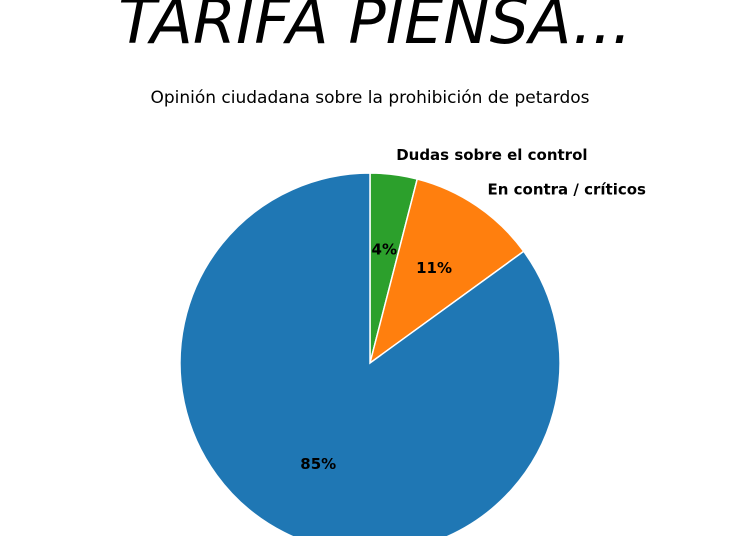  Describe the element at coordinates (491, 155) in the screenshot. I see `category-label: Dudas sobre el control` at that location.